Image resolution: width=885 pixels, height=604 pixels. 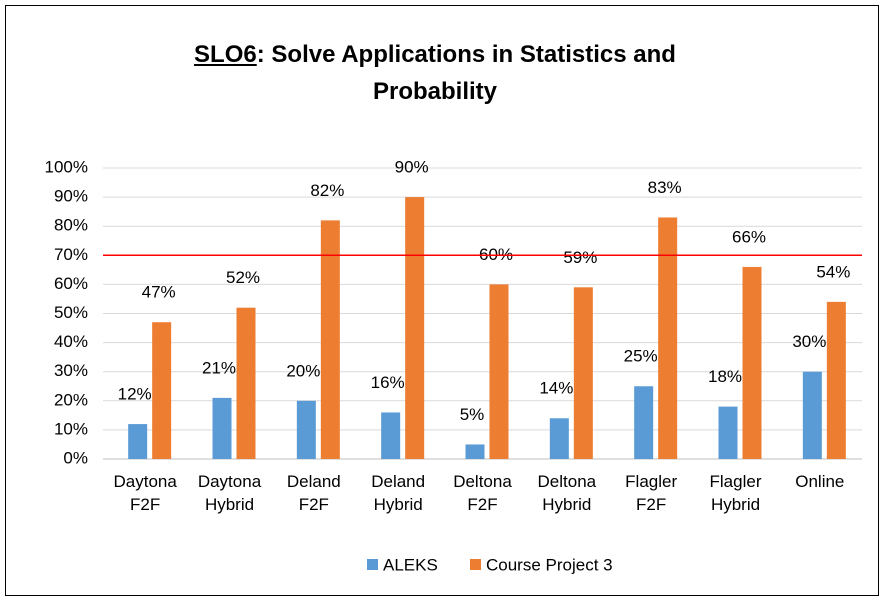 I want to click on data-label: 82%, so click(x=327, y=190).